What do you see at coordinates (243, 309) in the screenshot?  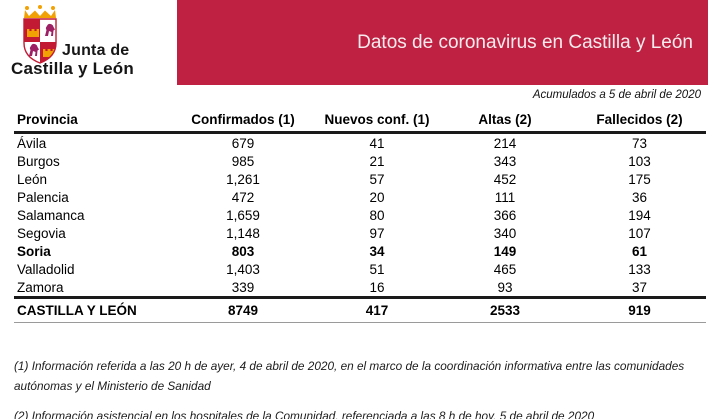 I see `total-confirmados-cell: 8749` at bounding box center [243, 309].